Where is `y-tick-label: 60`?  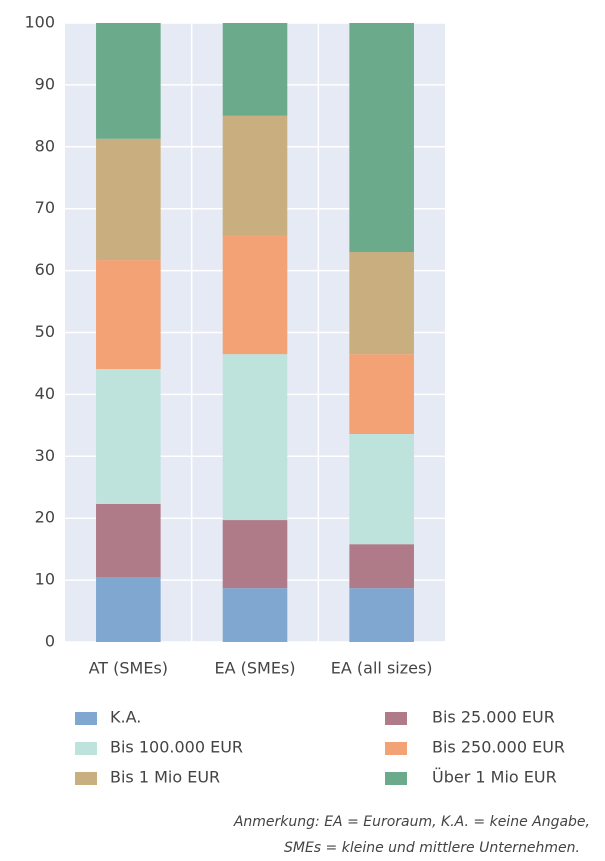 y-tick-label: 60 is located at coordinates (45, 269).